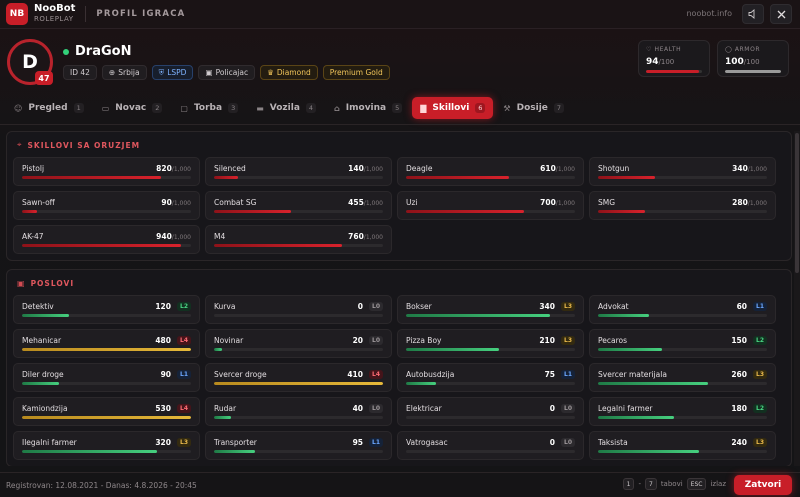  What do you see at coordinates (43, 374) in the screenshot?
I see `job-name: Diler droge` at bounding box center [43, 374].